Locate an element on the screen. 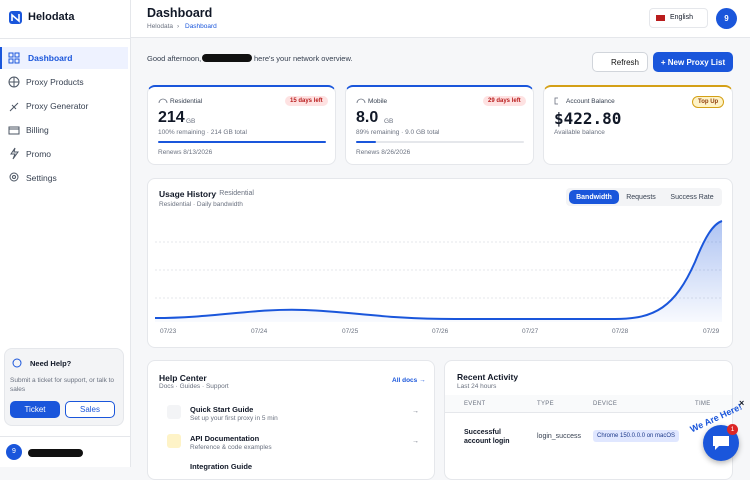  section-title: Help Center is located at coordinates (183, 378).